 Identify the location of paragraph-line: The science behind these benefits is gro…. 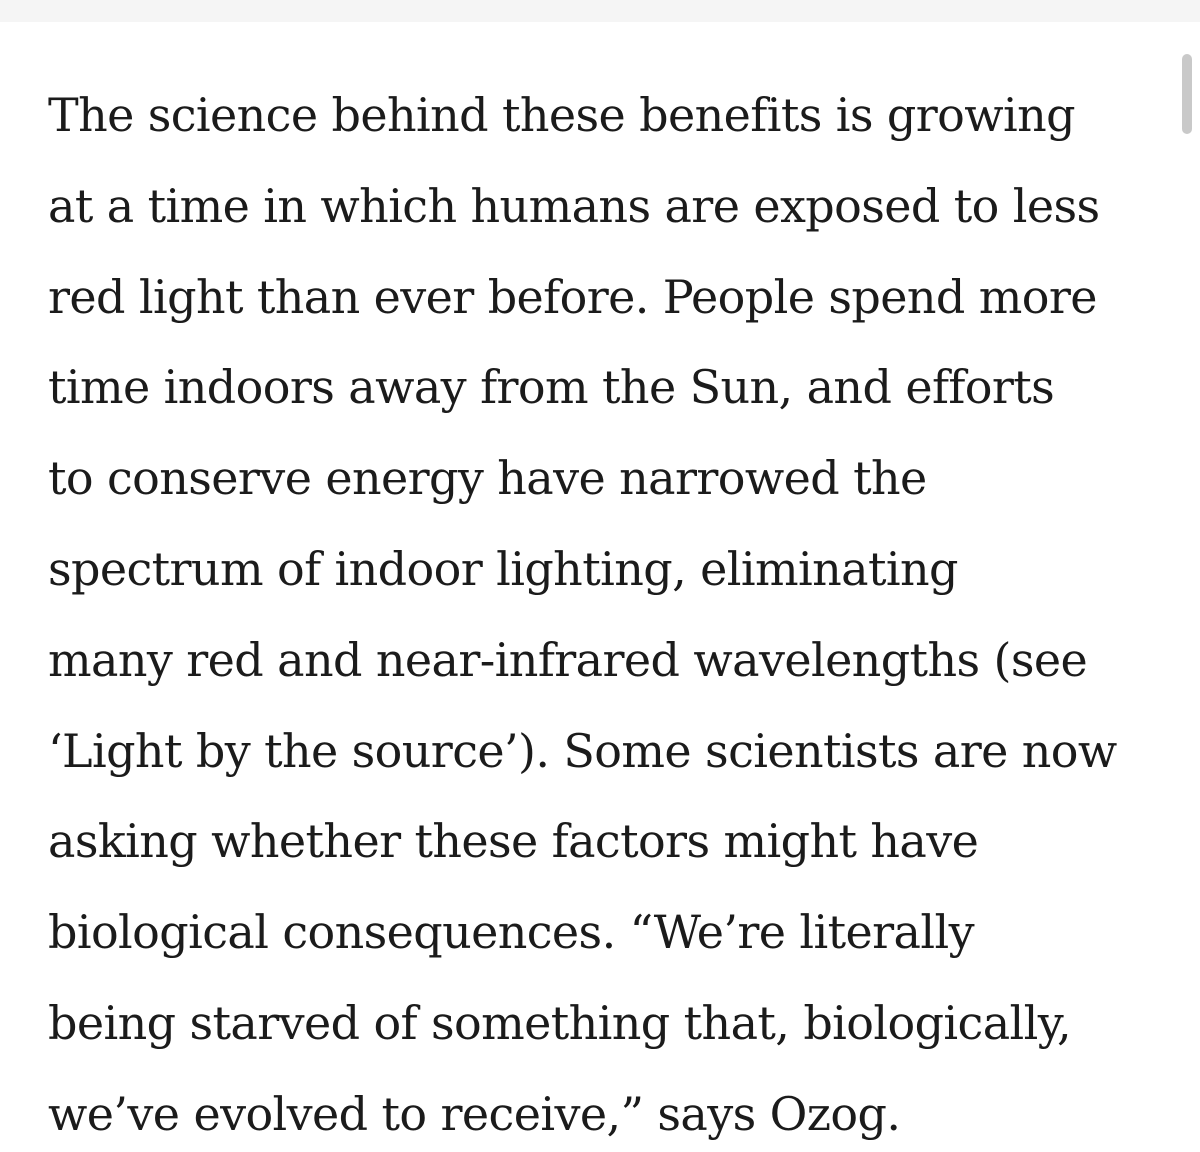
(562, 115).